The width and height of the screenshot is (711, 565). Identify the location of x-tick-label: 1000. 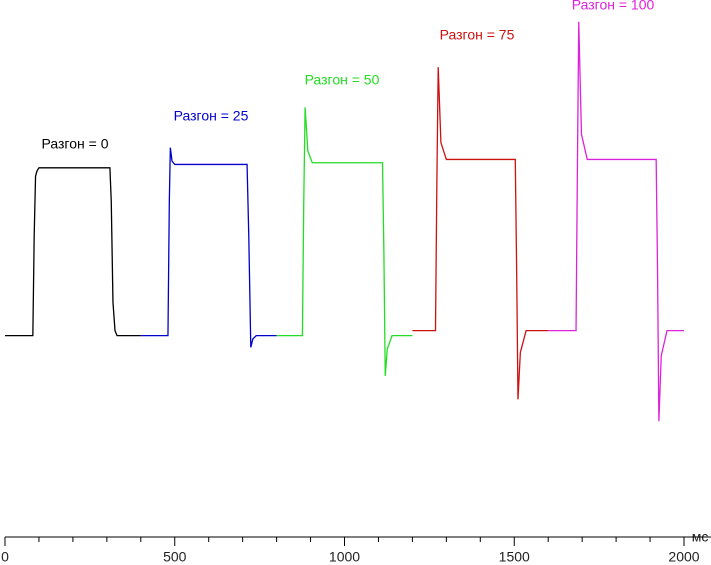
(344, 557).